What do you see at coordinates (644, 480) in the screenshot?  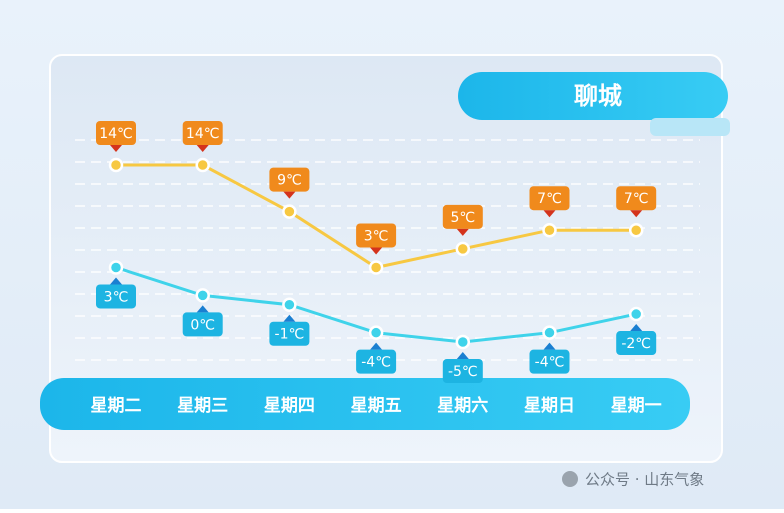 I see `watermark: 公众号 · 山东气象` at bounding box center [644, 480].